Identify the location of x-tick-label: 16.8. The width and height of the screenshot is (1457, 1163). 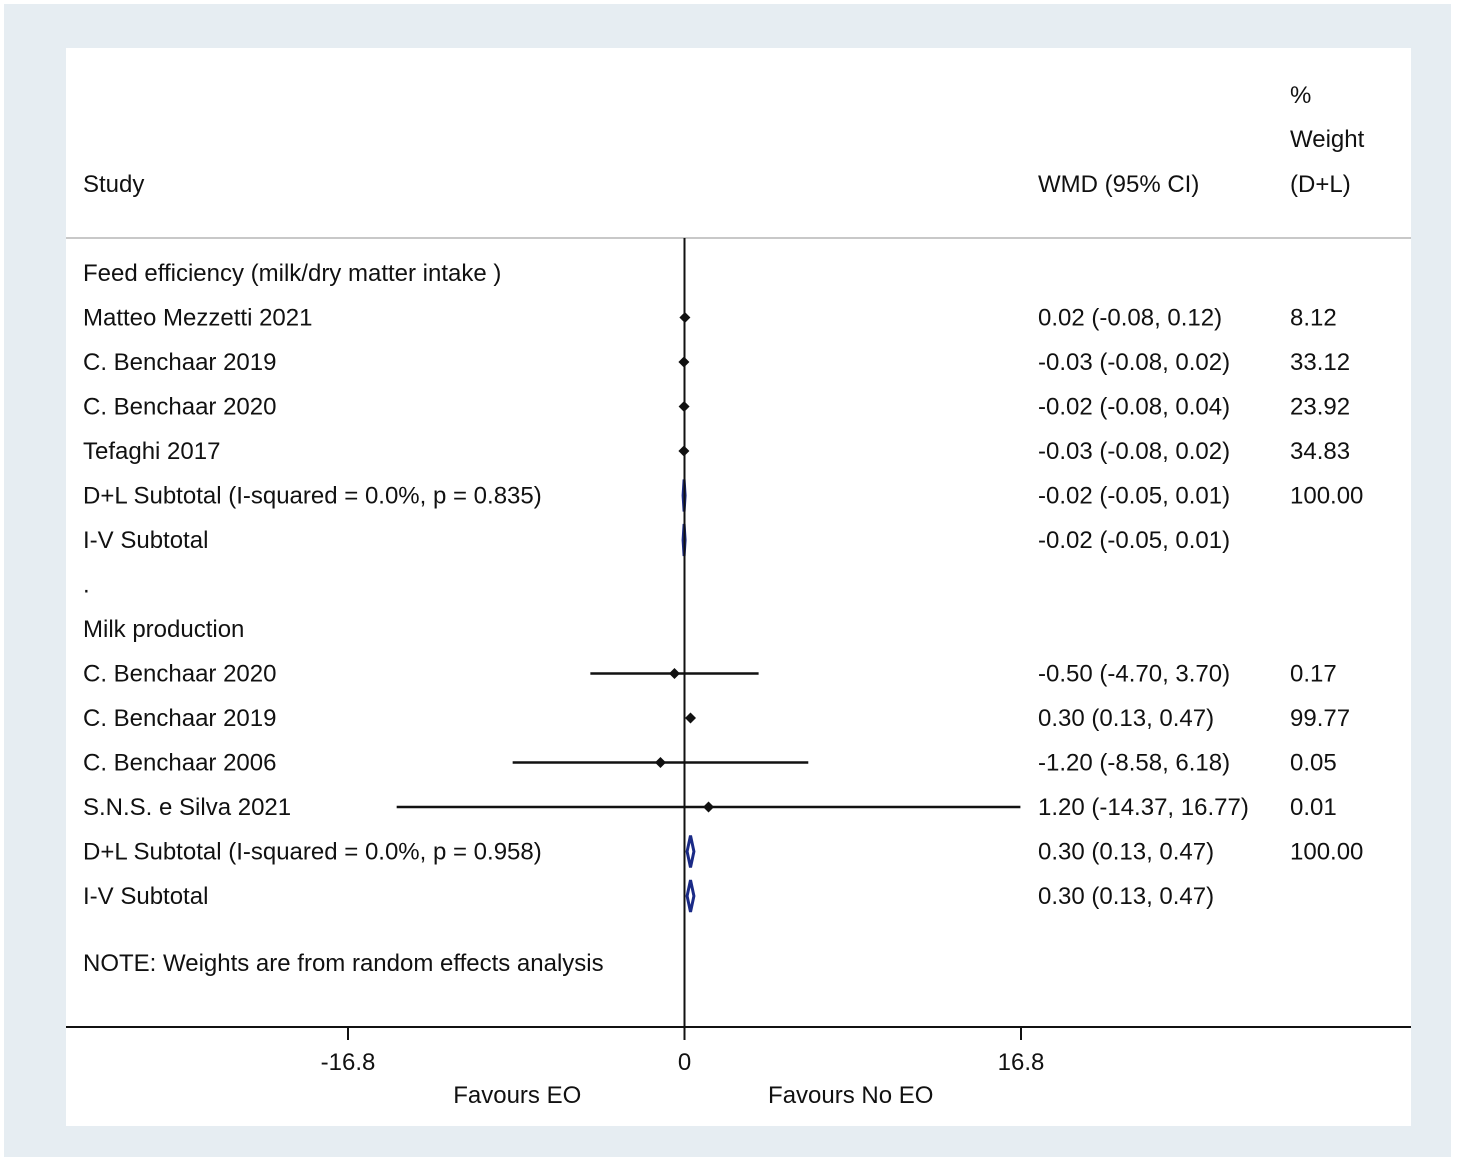
(1021, 1062).